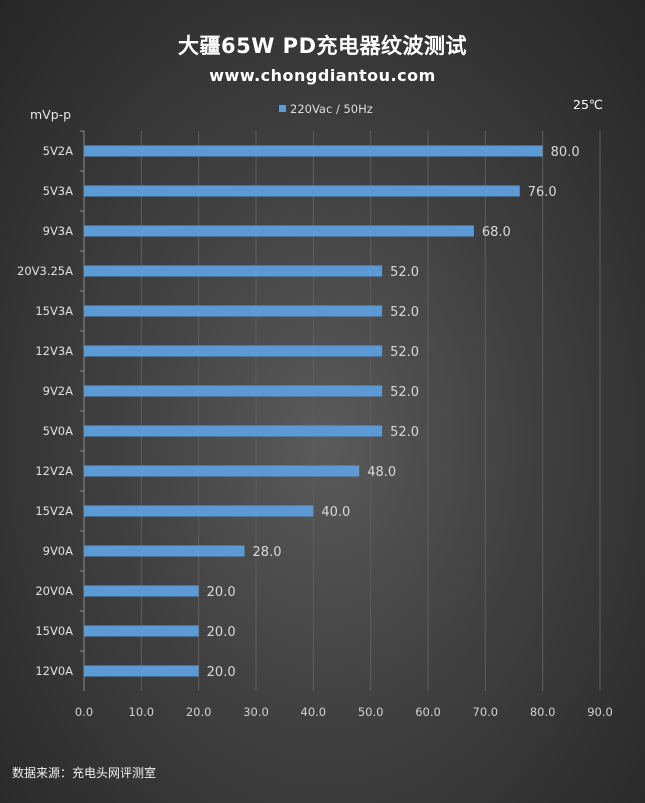  What do you see at coordinates (58, 551) in the screenshot?
I see `category-label: 9V0A` at bounding box center [58, 551].